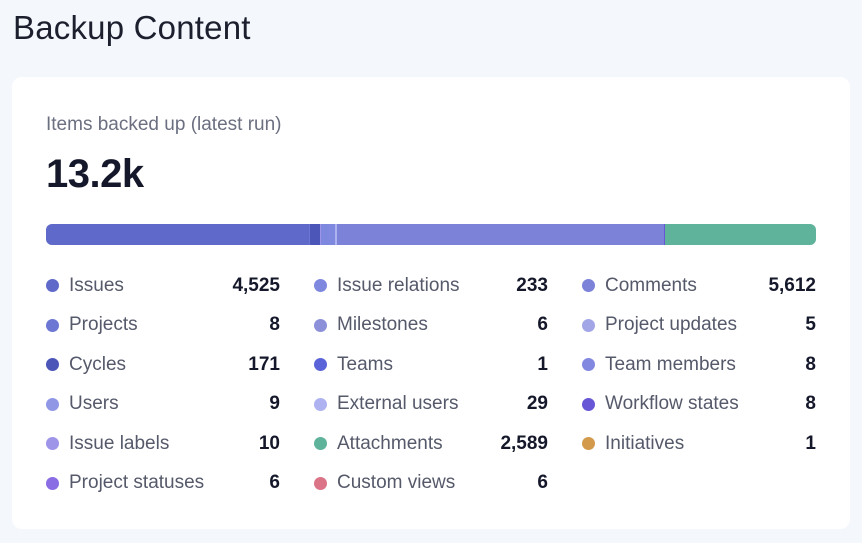 Image resolution: width=862 pixels, height=543 pixels. I want to click on legend-dot-projects, so click(52, 325).